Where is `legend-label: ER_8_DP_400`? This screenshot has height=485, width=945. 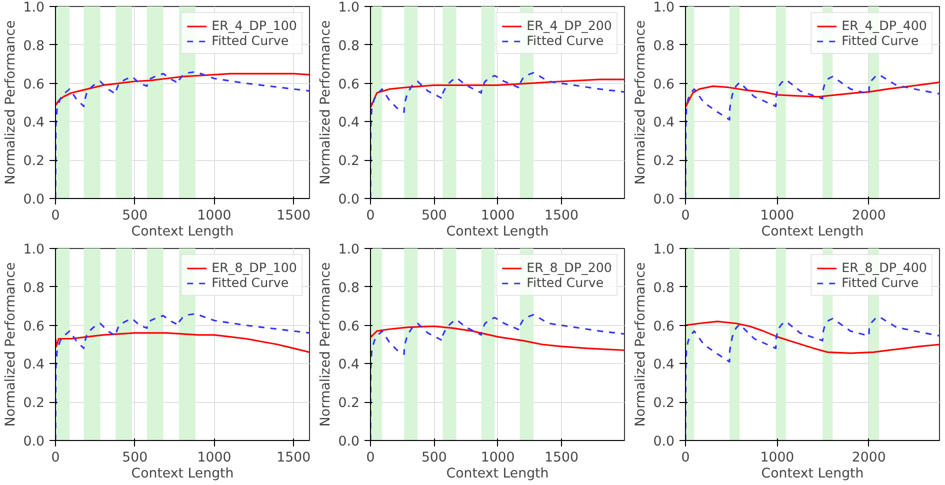 legend-label: ER_8_DP_400 is located at coordinates (884, 267).